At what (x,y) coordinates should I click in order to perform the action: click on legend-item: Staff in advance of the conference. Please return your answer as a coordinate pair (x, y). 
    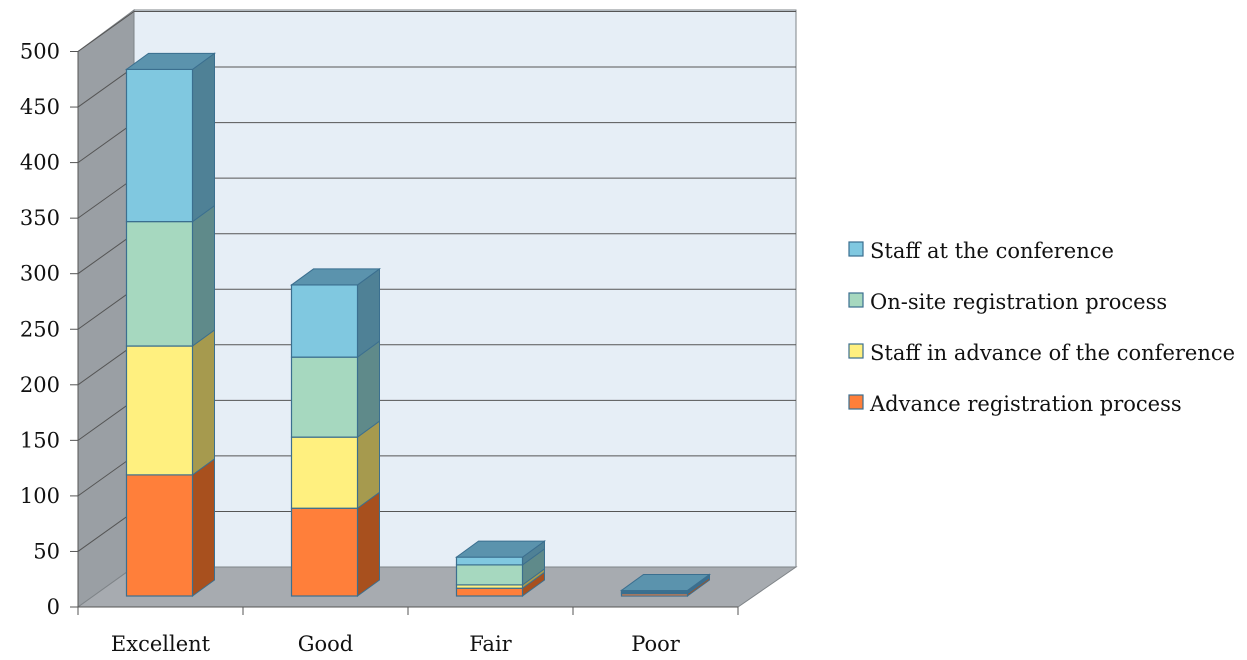
    Looking at the image, I should click on (1041, 353).